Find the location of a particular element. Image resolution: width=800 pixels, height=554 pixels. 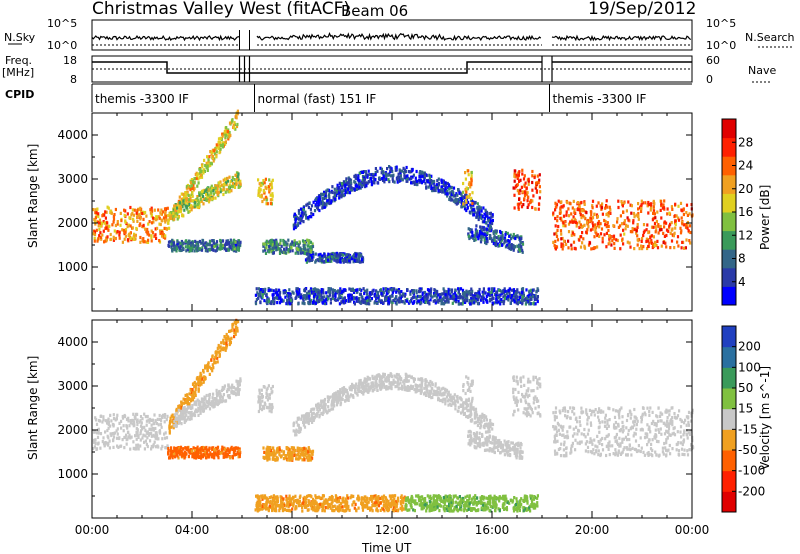

date-label: 19/Sep/2012 is located at coordinates (642, 9).